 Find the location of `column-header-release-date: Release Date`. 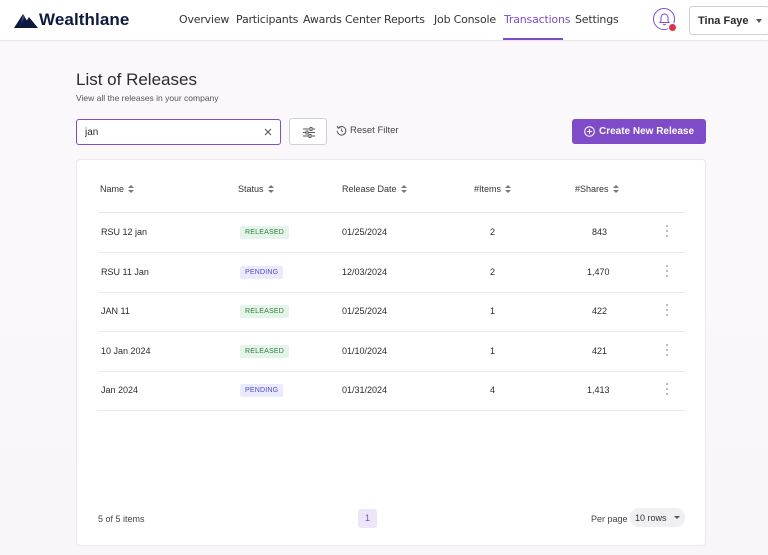

column-header-release-date: Release Date is located at coordinates (374, 189).